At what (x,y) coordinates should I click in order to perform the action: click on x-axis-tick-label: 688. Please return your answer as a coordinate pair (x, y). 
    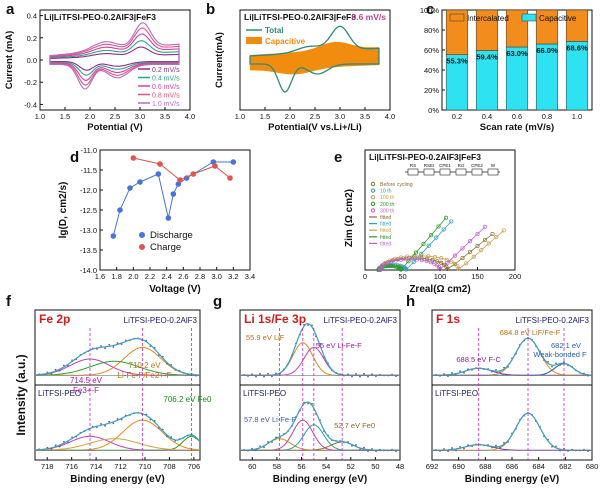
    Looking at the image, I should click on (485, 466).